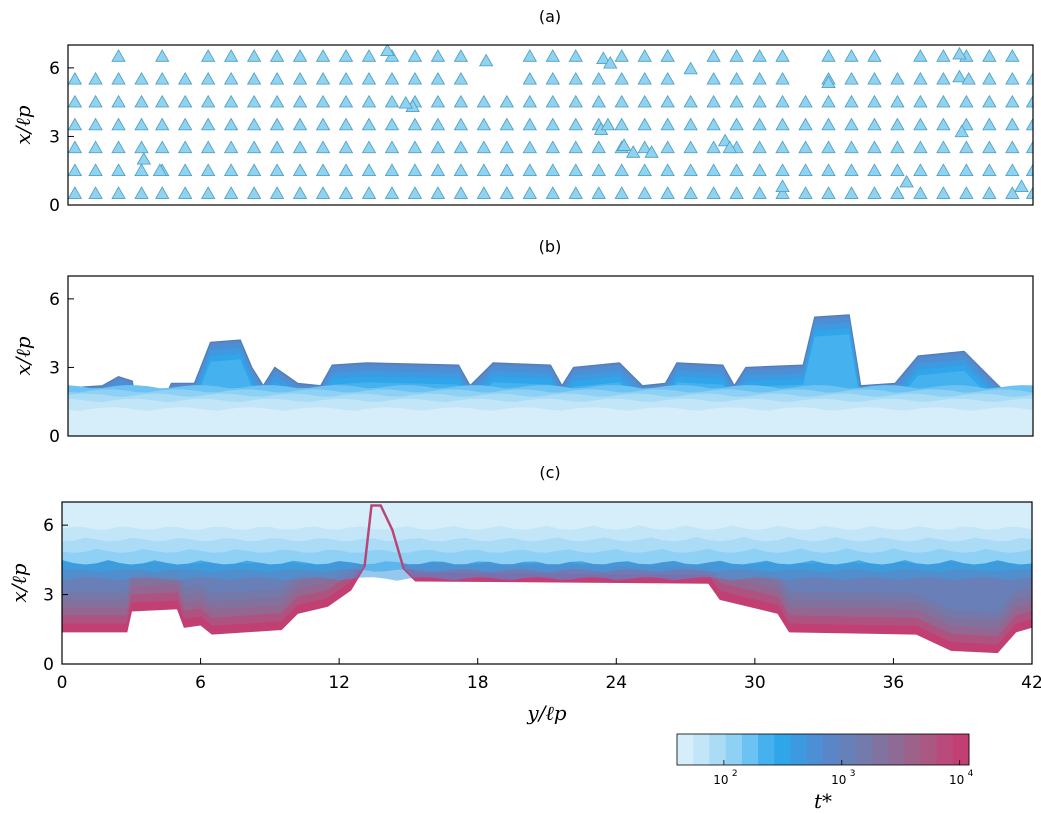 Image resolution: width=1041 pixels, height=814 pixels. Describe the element at coordinates (62, 683) in the screenshot. I see `xtick-label: 0` at that location.